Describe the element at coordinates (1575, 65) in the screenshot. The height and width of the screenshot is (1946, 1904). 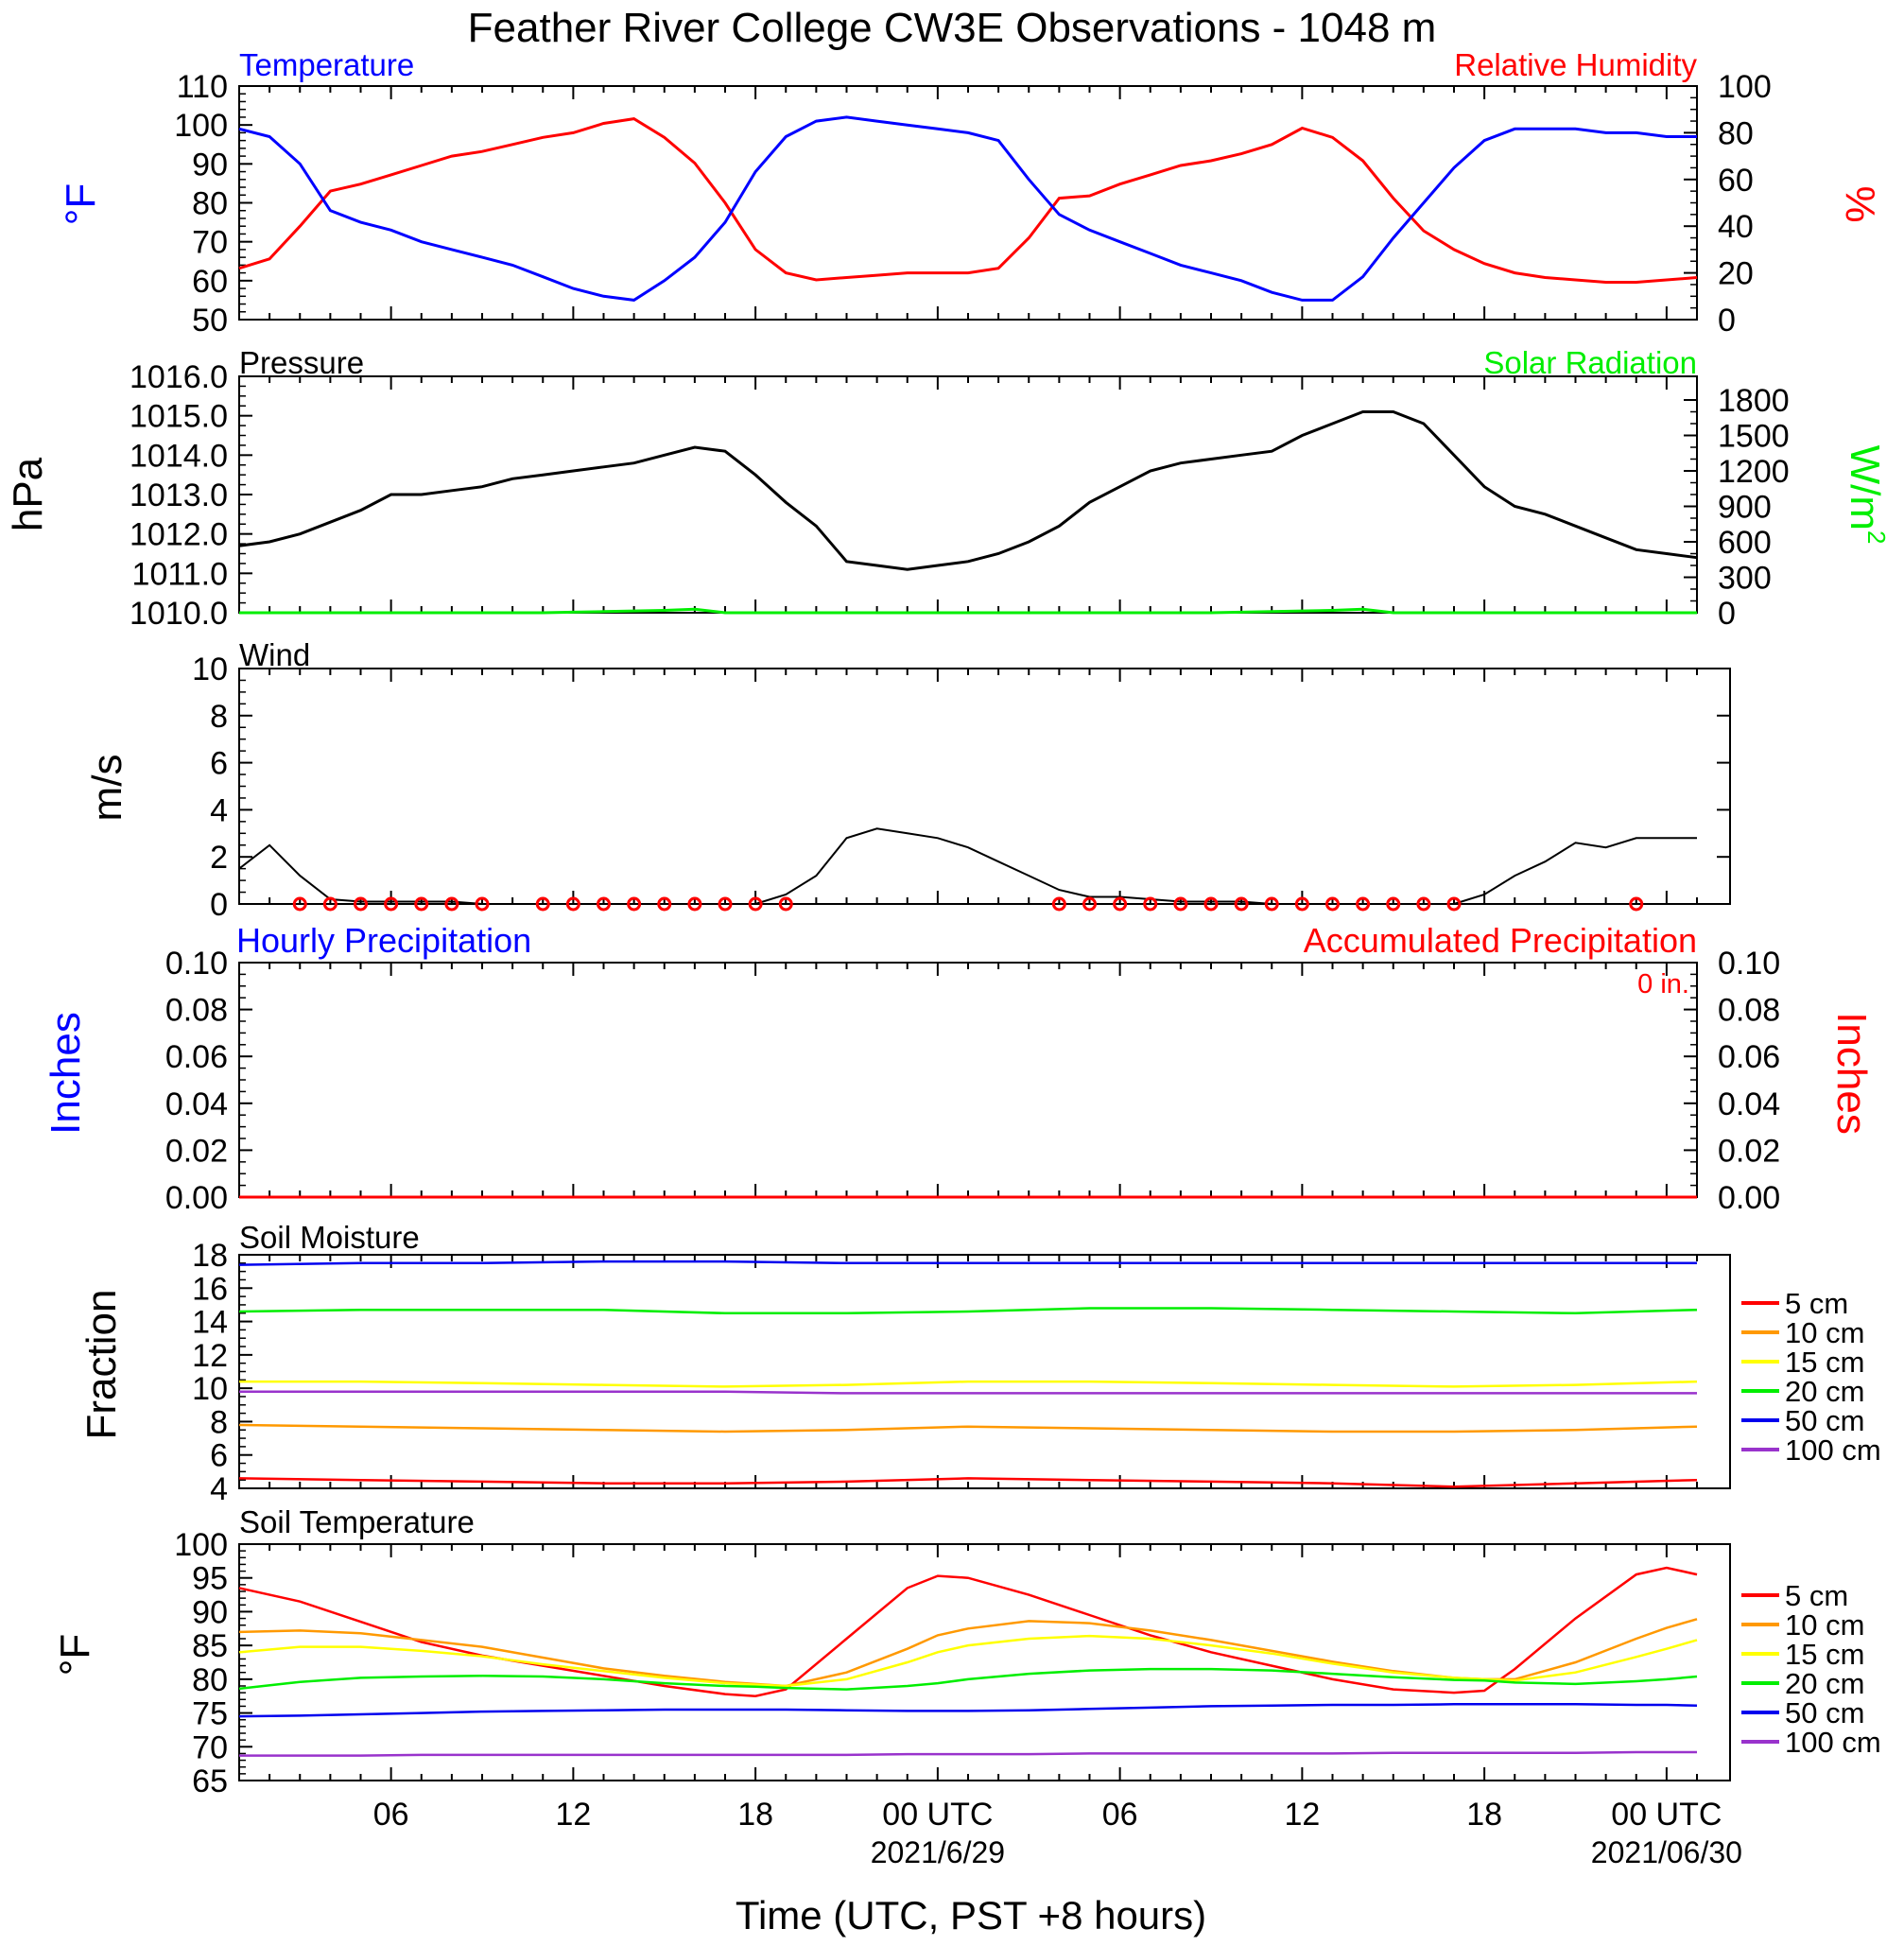
I see `humidity-title: Relative Humidity` at that location.